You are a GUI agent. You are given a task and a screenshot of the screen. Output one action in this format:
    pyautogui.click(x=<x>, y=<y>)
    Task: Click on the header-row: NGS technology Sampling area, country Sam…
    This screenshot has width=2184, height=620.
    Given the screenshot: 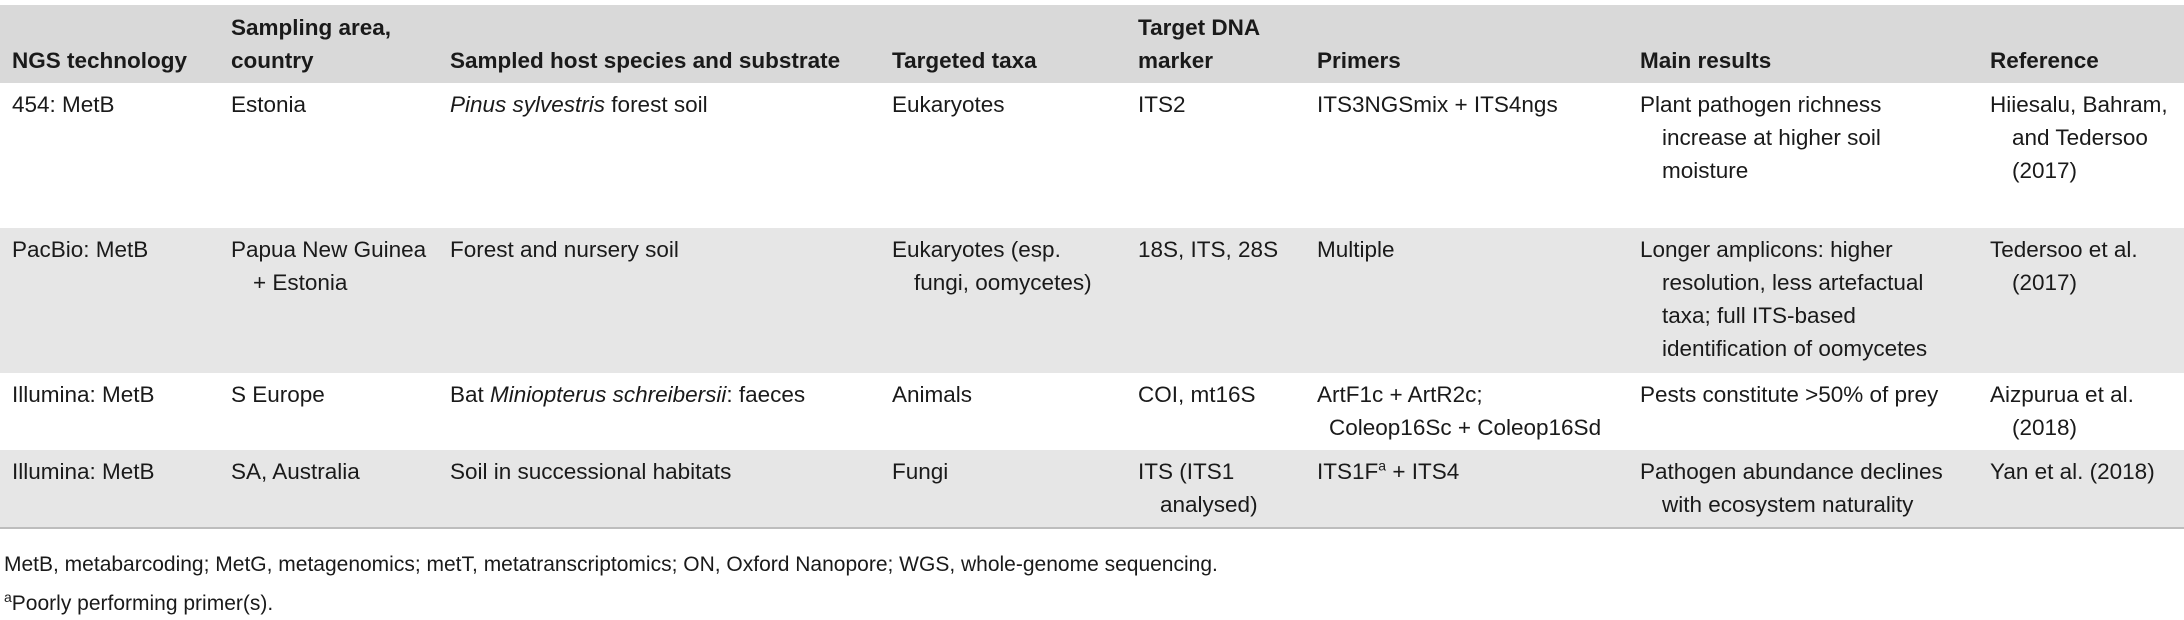 What is the action you would take?
    pyautogui.click(x=1092, y=44)
    